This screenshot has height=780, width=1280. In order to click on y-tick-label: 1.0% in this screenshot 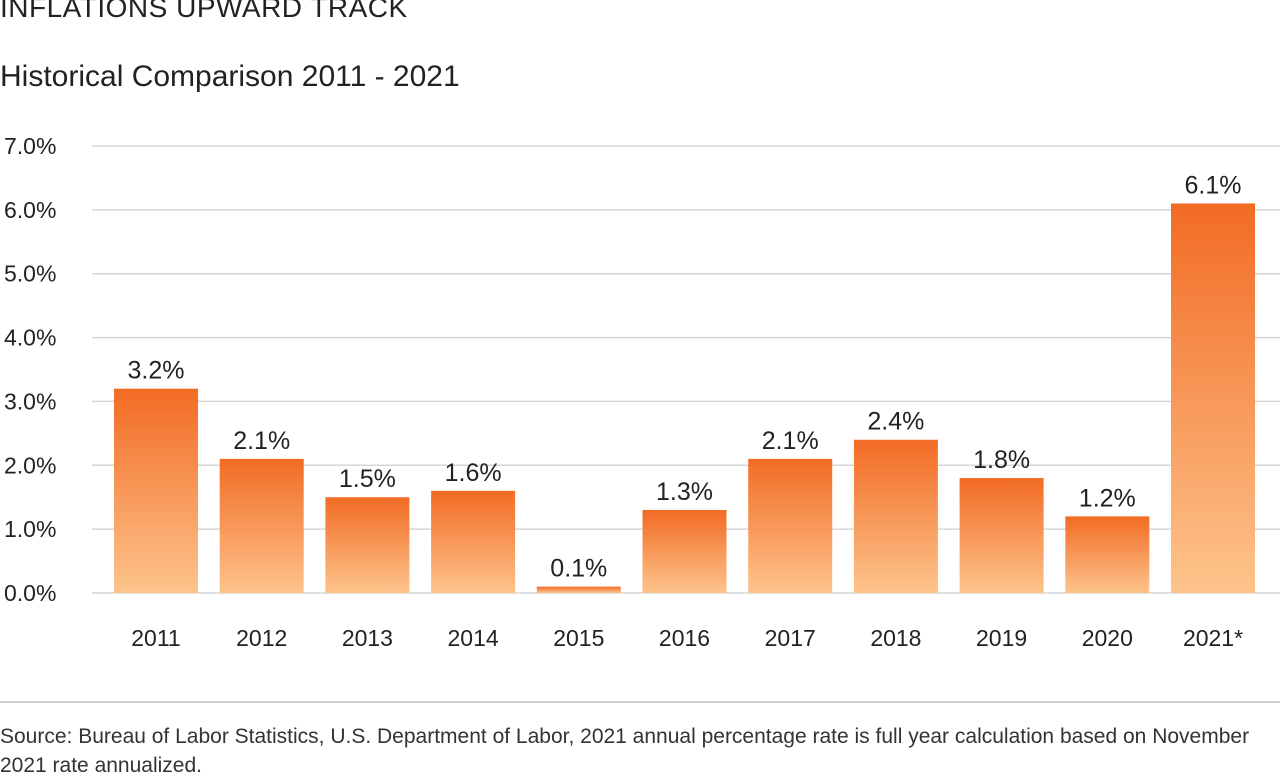, I will do `click(30, 529)`.